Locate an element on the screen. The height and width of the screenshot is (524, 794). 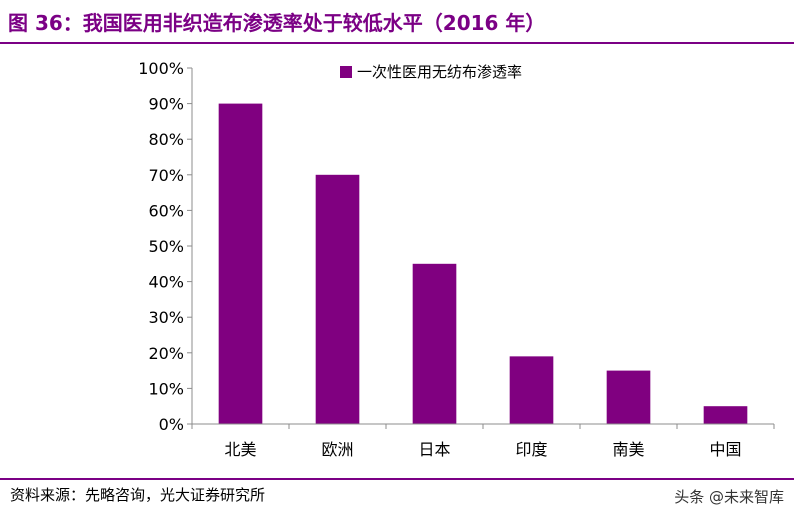
legend-label: 一次性医用无纺布渗透率 is located at coordinates (439, 72).